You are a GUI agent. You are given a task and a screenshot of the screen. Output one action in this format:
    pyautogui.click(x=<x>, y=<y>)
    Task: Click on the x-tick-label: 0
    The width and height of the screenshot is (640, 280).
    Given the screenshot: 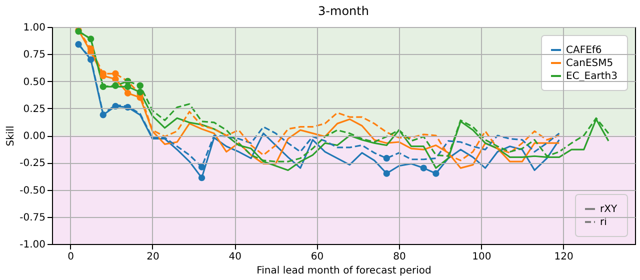 What is the action you would take?
    pyautogui.click(x=71, y=257)
    